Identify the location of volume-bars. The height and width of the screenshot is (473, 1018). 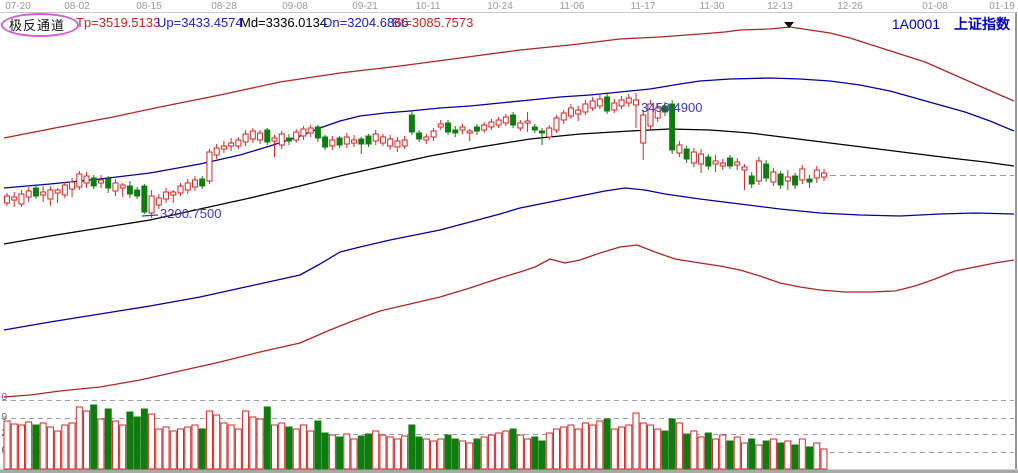
(415, 437).